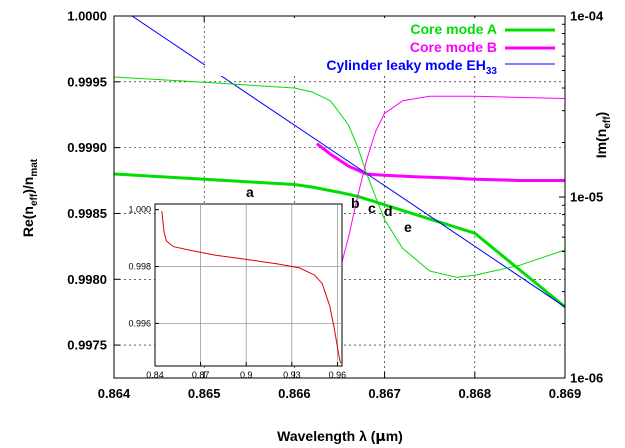 This screenshot has width=625, height=448. I want to click on x-axis-label: Wavelength λ (μm), so click(340, 436).